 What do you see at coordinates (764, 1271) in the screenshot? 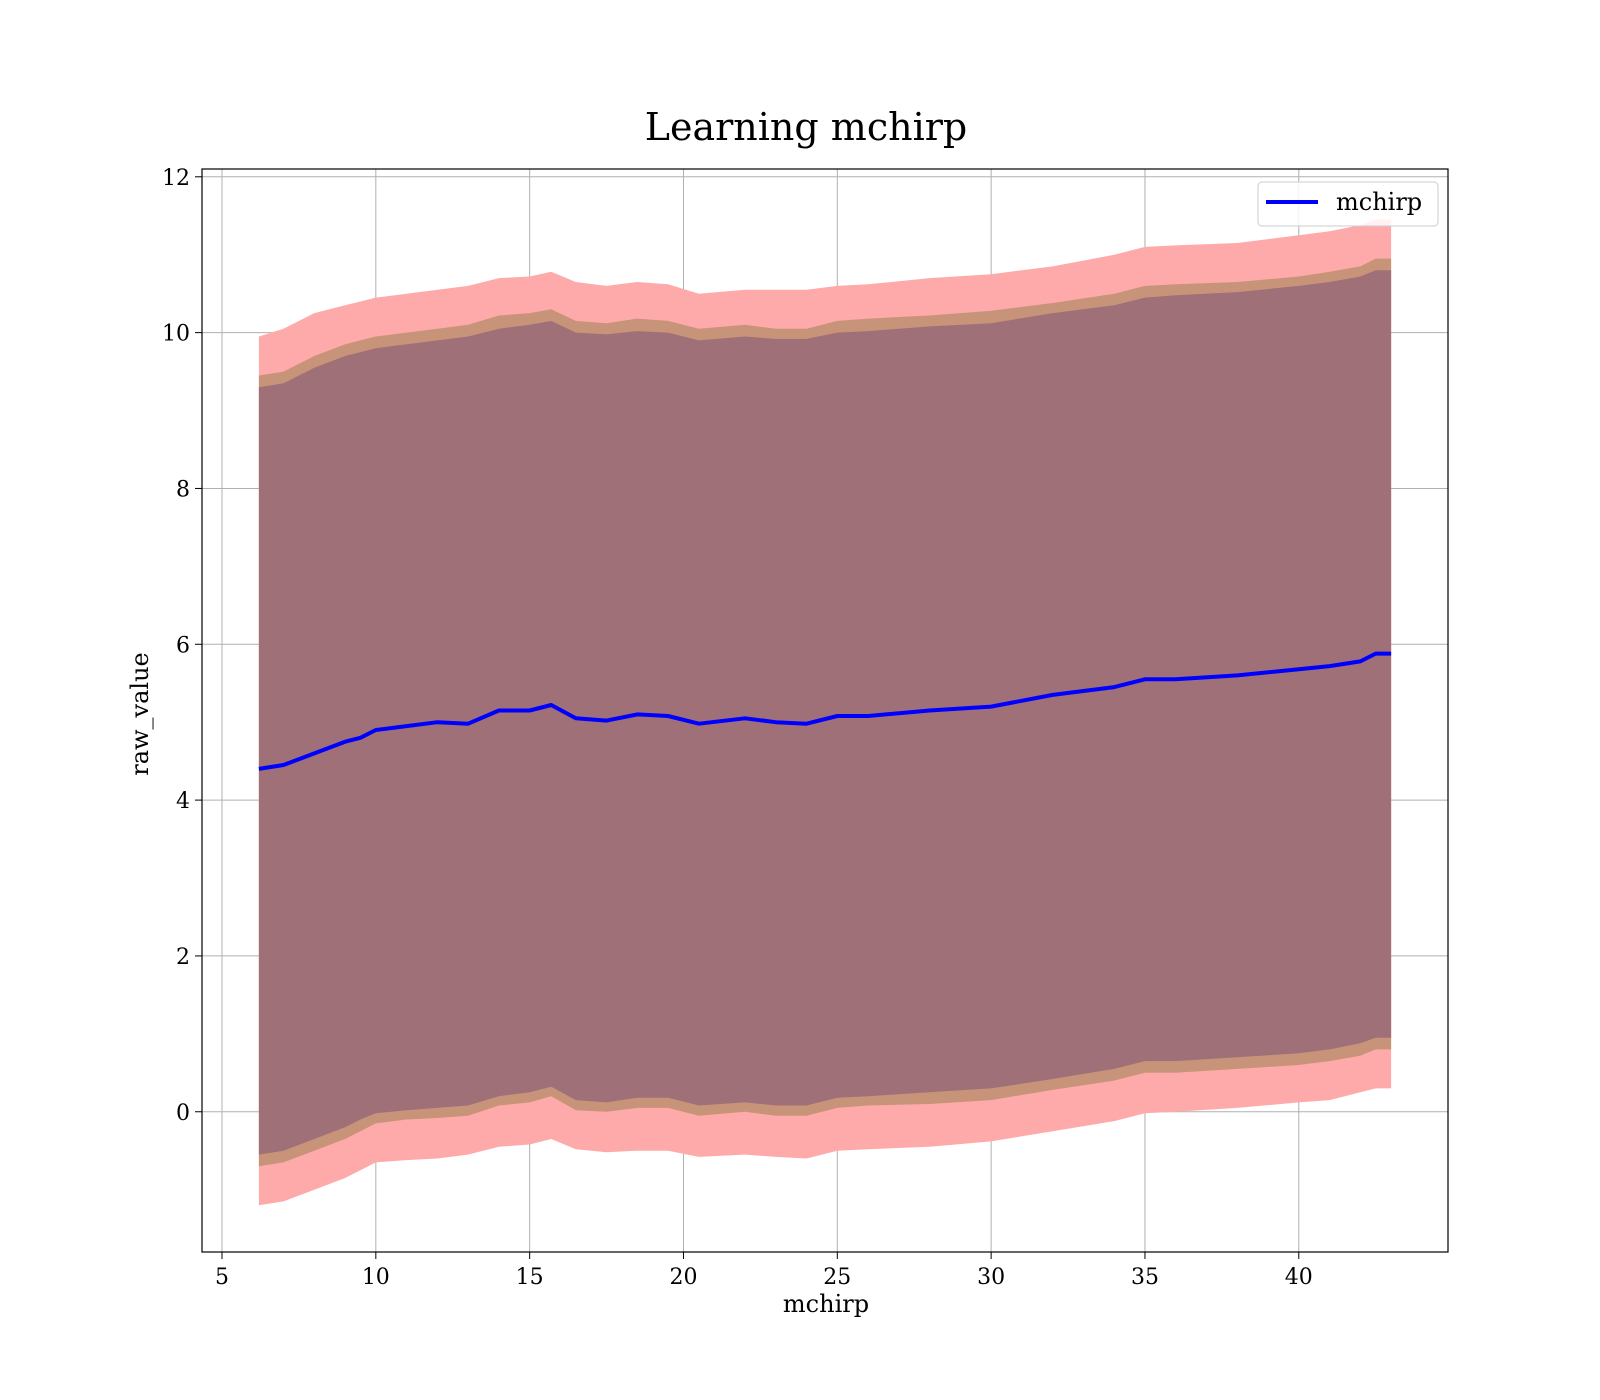
I see `x-axis-ticks: 5 10 15 20 25 30 35 40` at bounding box center [764, 1271].